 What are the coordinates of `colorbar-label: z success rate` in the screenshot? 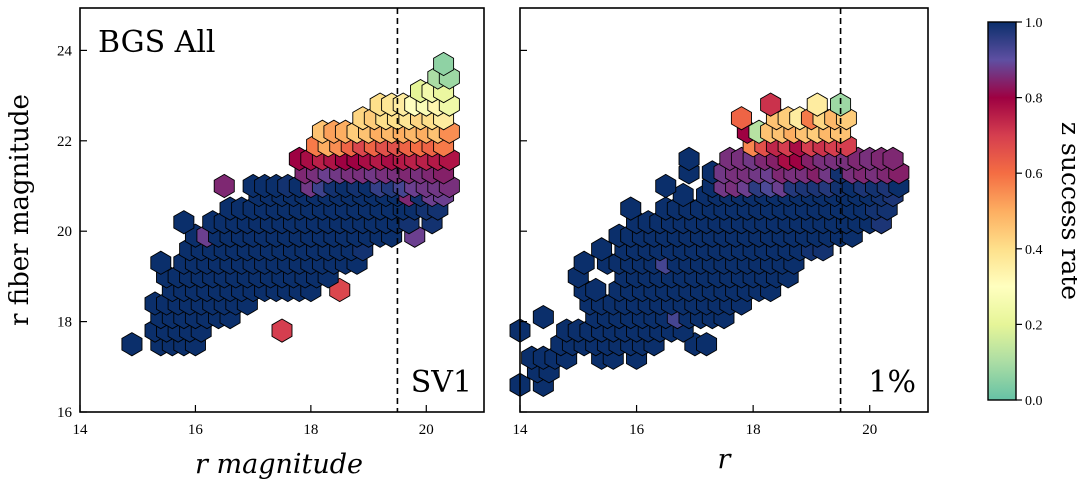 It's located at (1066, 211).